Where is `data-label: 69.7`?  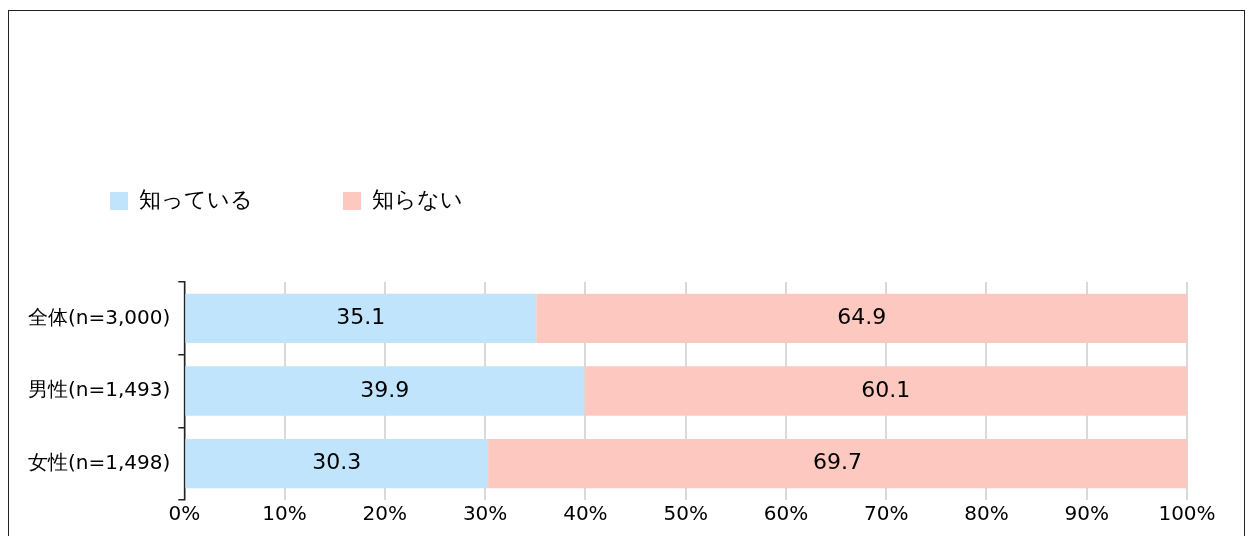
data-label: 69.7 is located at coordinates (838, 462).